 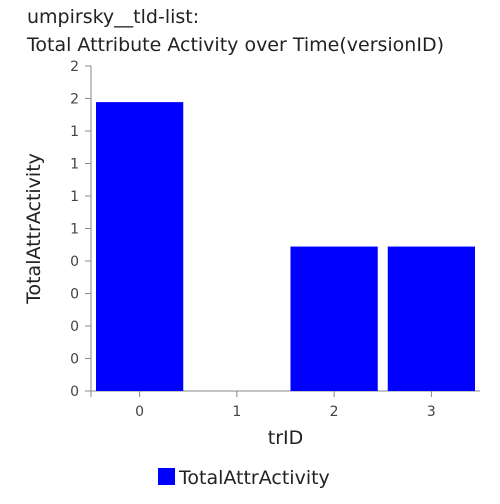 What do you see at coordinates (254, 478) in the screenshot?
I see `legend-label: TotalAttrActivity` at bounding box center [254, 478].